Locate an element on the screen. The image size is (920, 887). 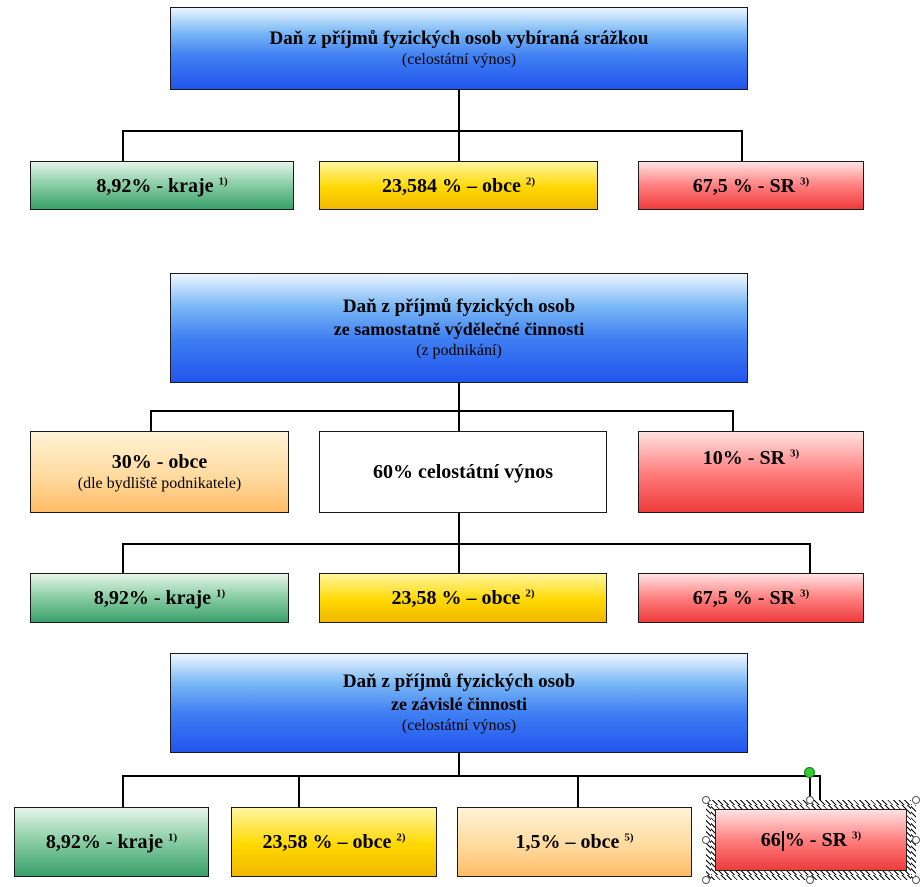
header-title-line2: ze samostatně výdělečné činnosti is located at coordinates (459, 329).